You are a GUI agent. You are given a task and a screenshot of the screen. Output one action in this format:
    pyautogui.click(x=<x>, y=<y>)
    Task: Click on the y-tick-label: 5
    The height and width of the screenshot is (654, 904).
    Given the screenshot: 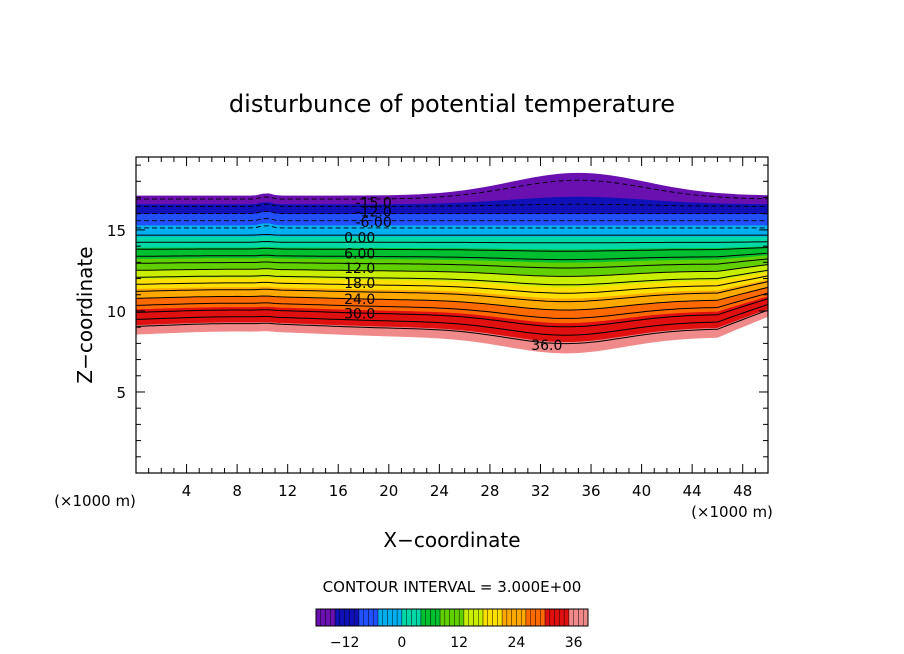 What is the action you would take?
    pyautogui.click(x=121, y=393)
    